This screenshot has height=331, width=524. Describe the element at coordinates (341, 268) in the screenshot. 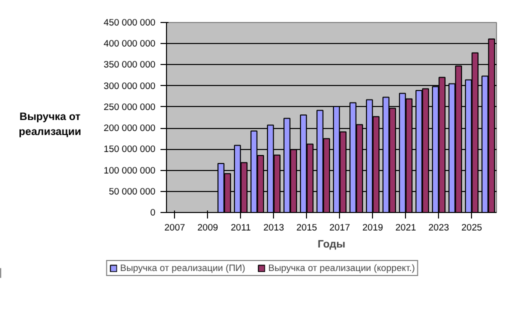

I see `legend-label: Выручка от реализации (коррект.)` at that location.